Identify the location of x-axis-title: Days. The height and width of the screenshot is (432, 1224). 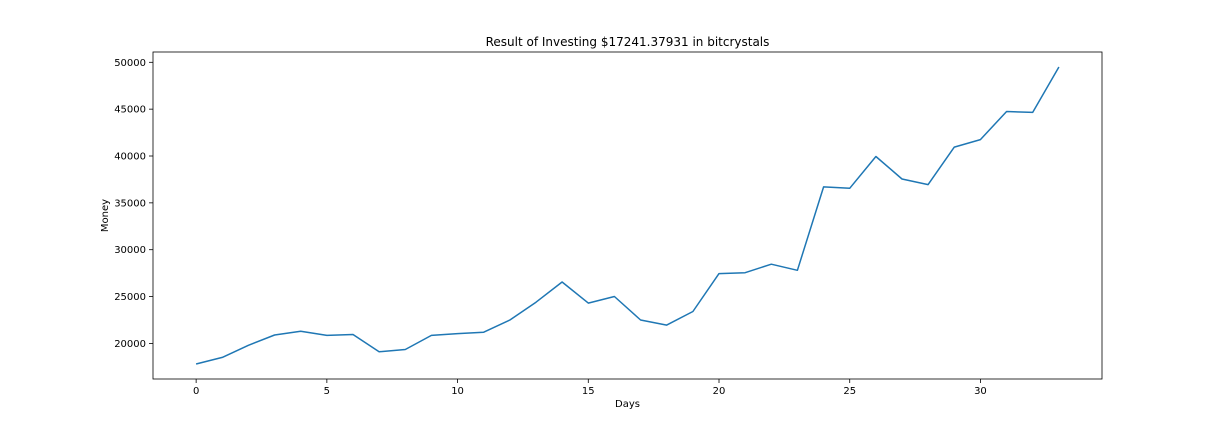
(627, 404).